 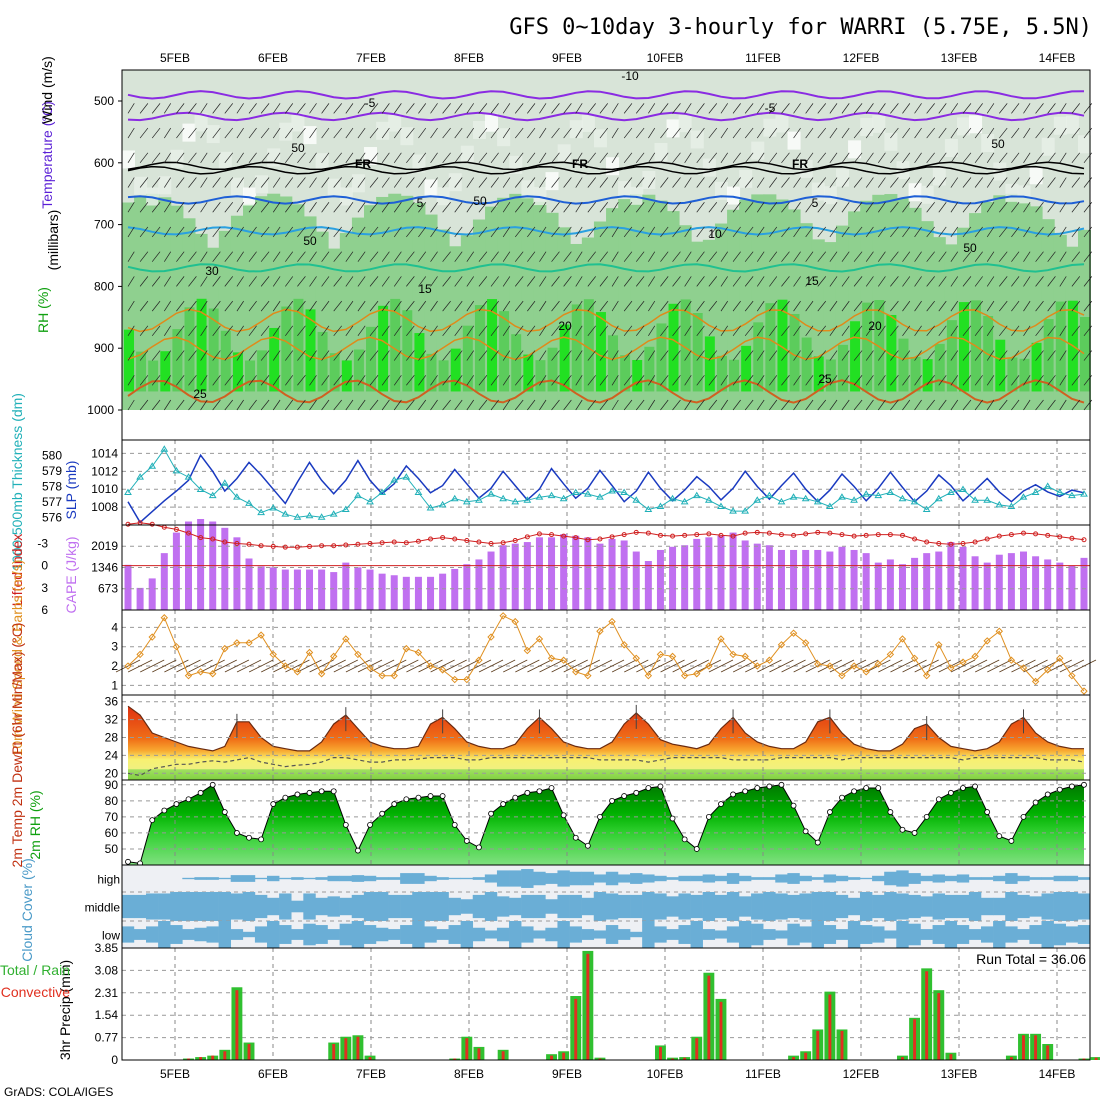 I want to click on isotherm-line, so click(x=606, y=320).